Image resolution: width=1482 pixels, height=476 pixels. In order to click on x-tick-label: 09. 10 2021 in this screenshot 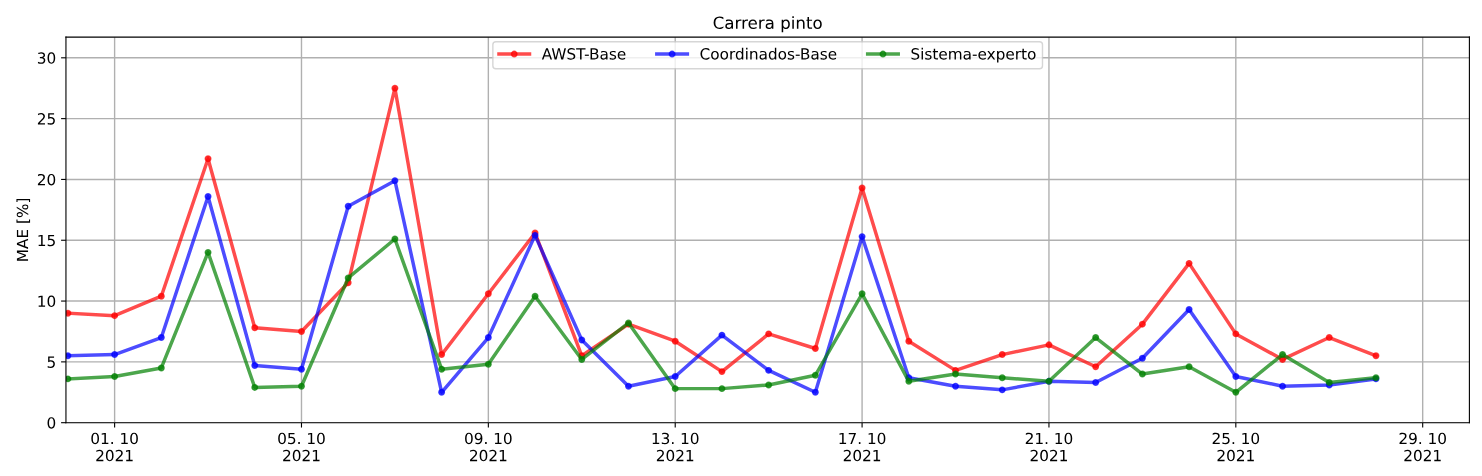, I will do `click(488, 447)`.